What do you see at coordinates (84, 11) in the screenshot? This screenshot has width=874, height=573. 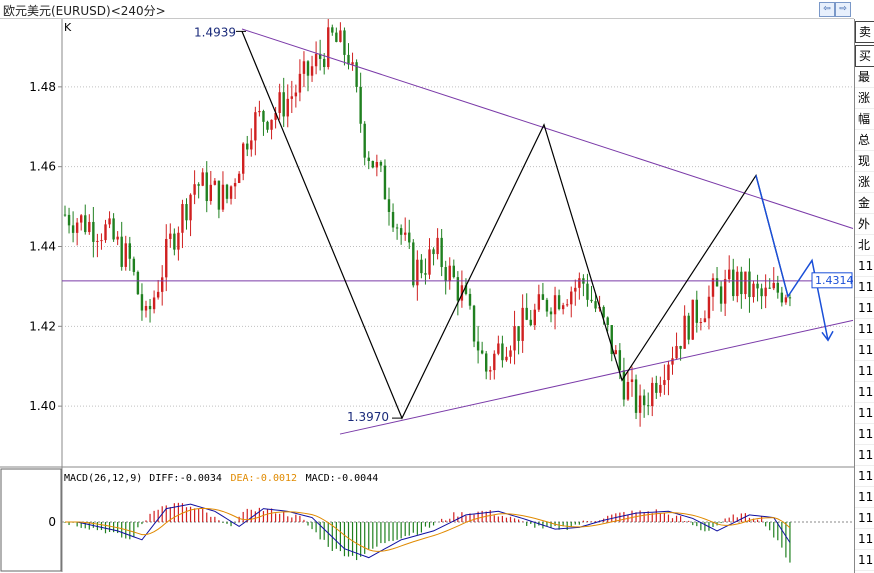 I see `chart-title: 欧元美元(EURUSD)<240分>` at bounding box center [84, 11].